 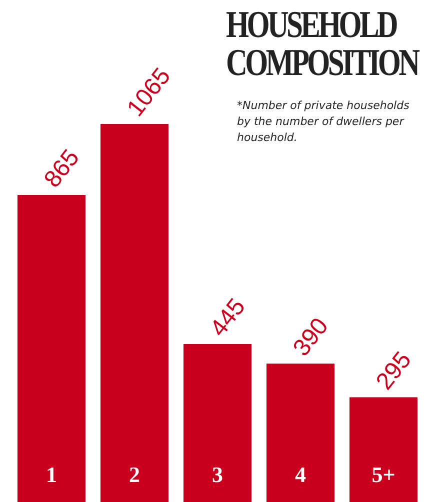 I want to click on data-label: 445, so click(x=227, y=318).